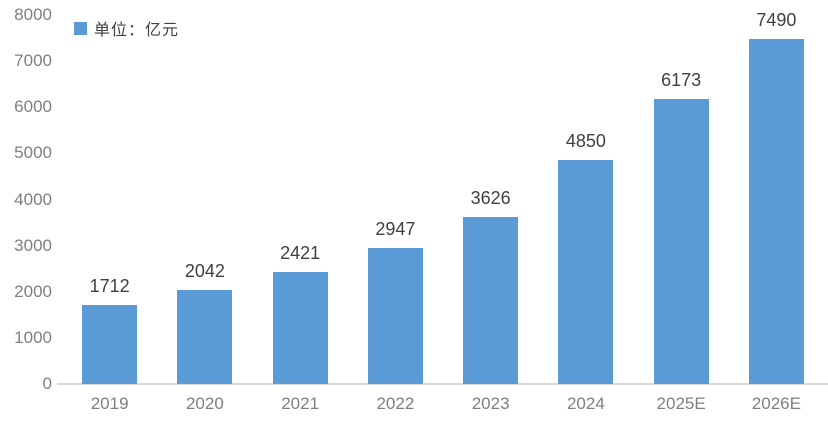 The image size is (828, 427). I want to click on legend-swatch-icon, so click(80, 28).